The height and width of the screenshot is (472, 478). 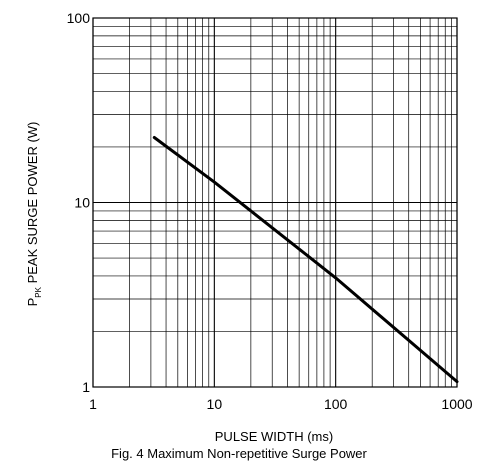 I want to click on y-axis-ticks: 1 10 100, so click(x=79, y=202).